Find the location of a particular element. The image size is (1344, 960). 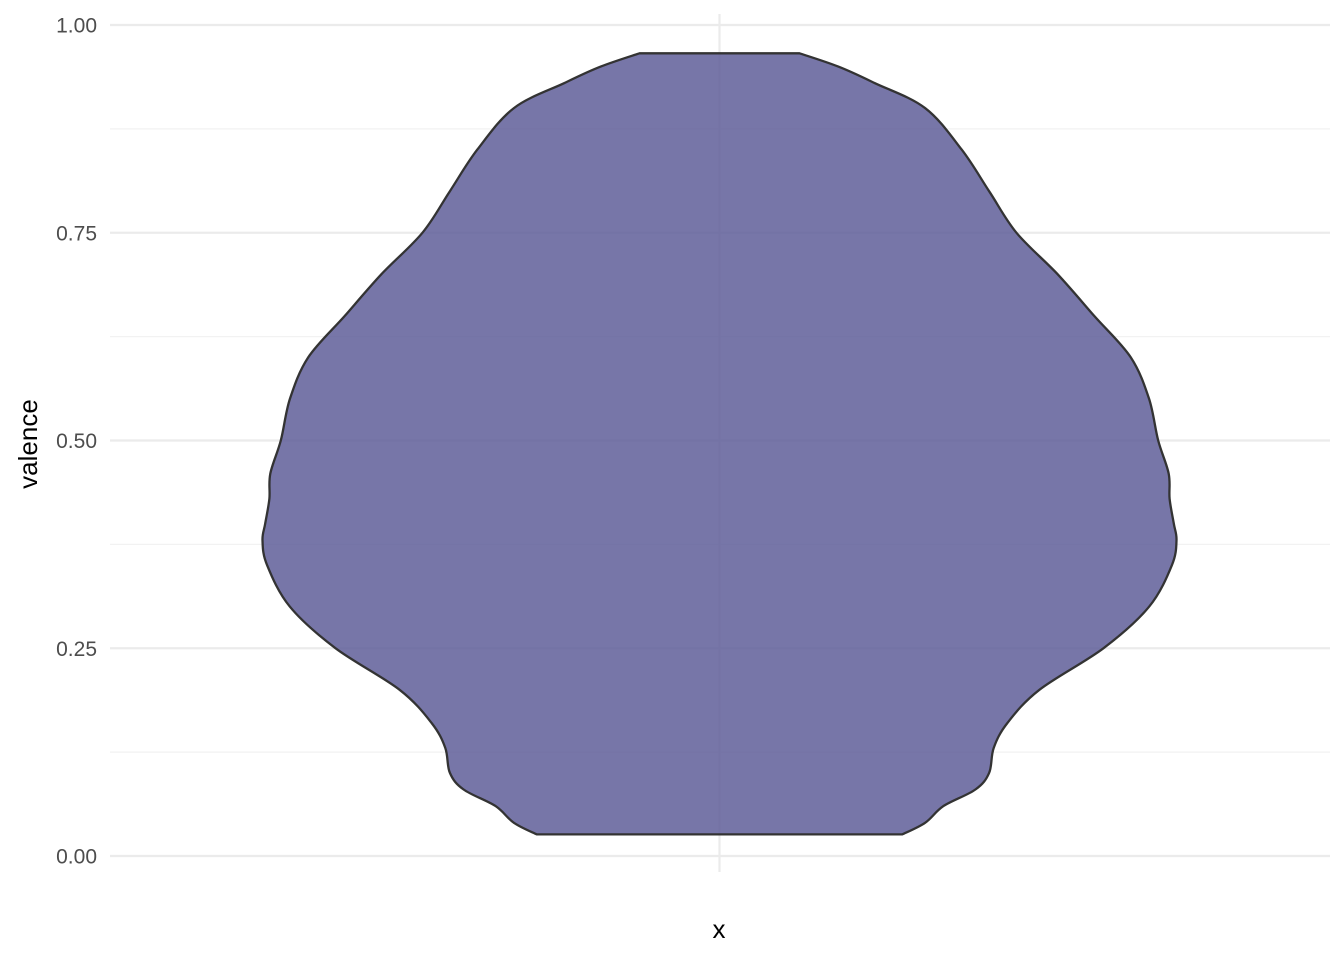

y-axis-title: valence is located at coordinates (28, 444).